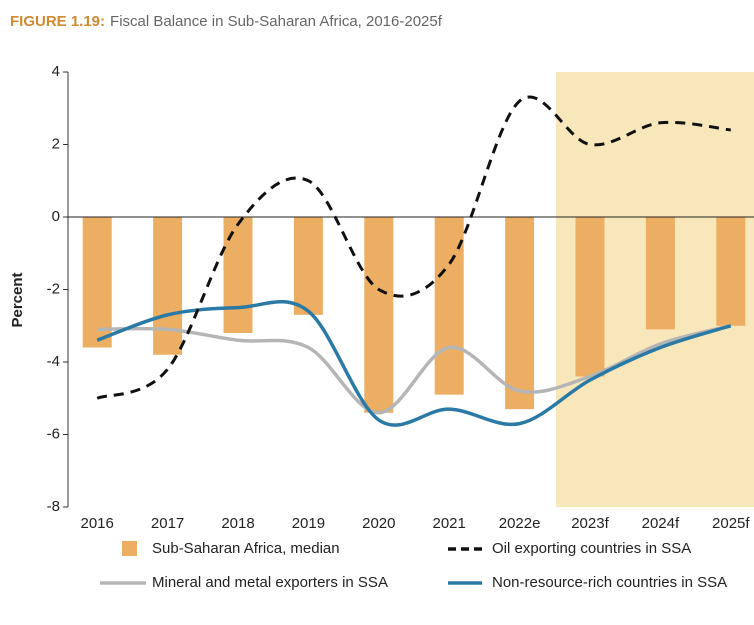 The image size is (754, 625). Describe the element at coordinates (270, 582) in the screenshot. I see `legend-label: Mineral and metal exporters in SSA` at that location.